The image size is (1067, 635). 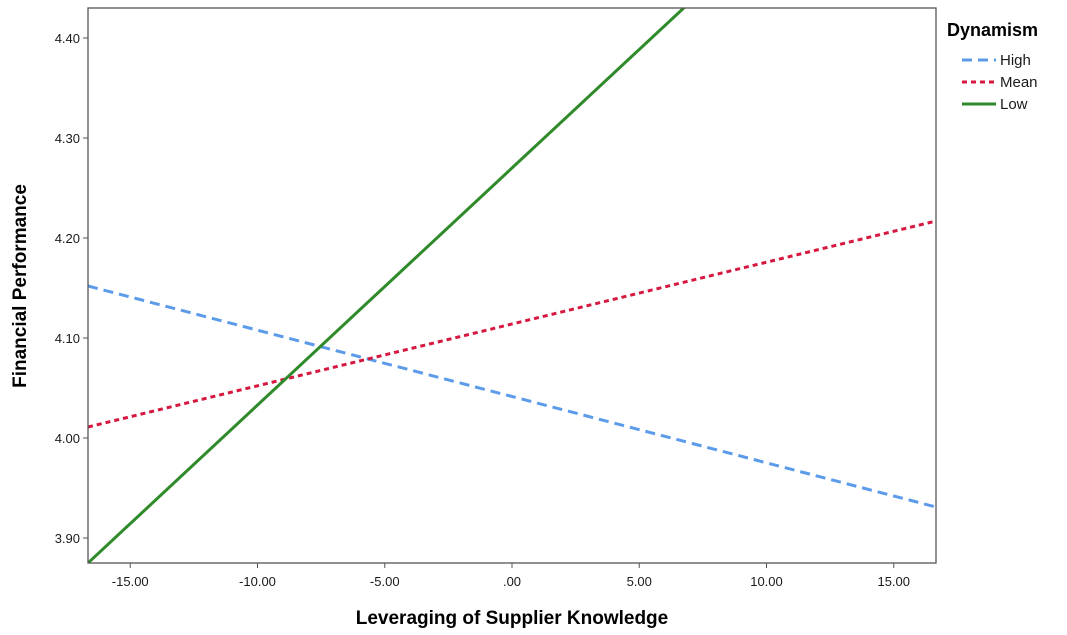 What do you see at coordinates (1019, 82) in the screenshot?
I see `legend-label-mean: Mean` at bounding box center [1019, 82].